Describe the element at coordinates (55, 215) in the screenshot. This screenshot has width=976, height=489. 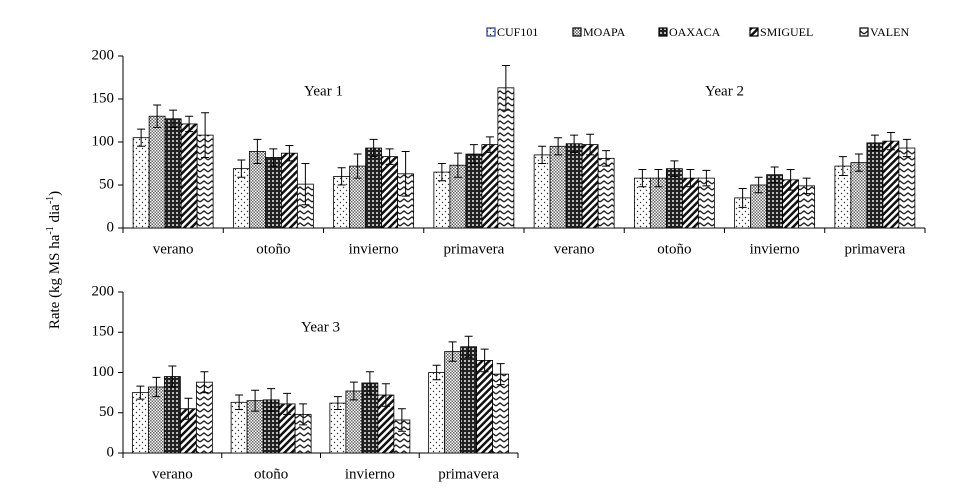
I see `y-label-part: dia` at that location.